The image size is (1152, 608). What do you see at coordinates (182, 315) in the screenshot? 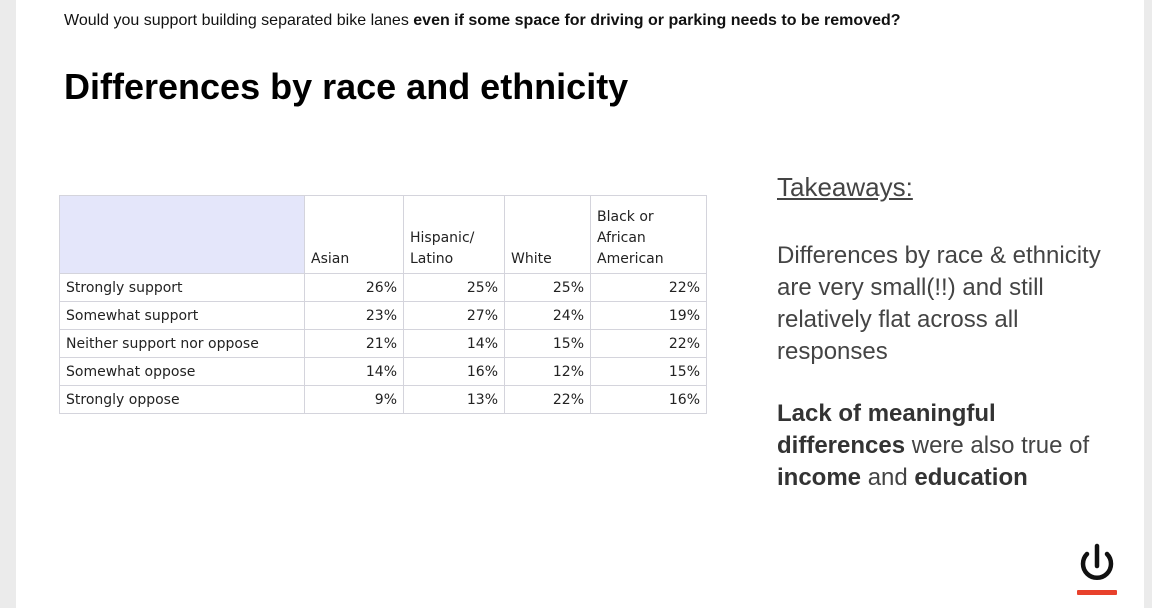
I see `row-label: Somewhat support` at bounding box center [182, 315].